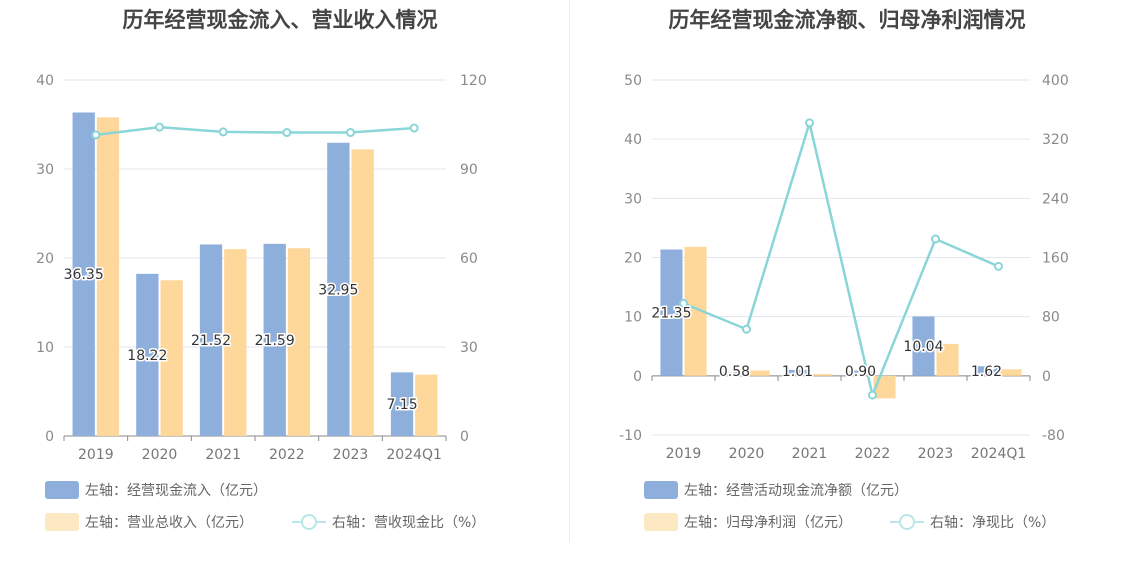 This screenshot has height=582, width=1134. I want to click on legend-item-revenue: 左轴：营业总收入（亿元）, so click(149, 522).